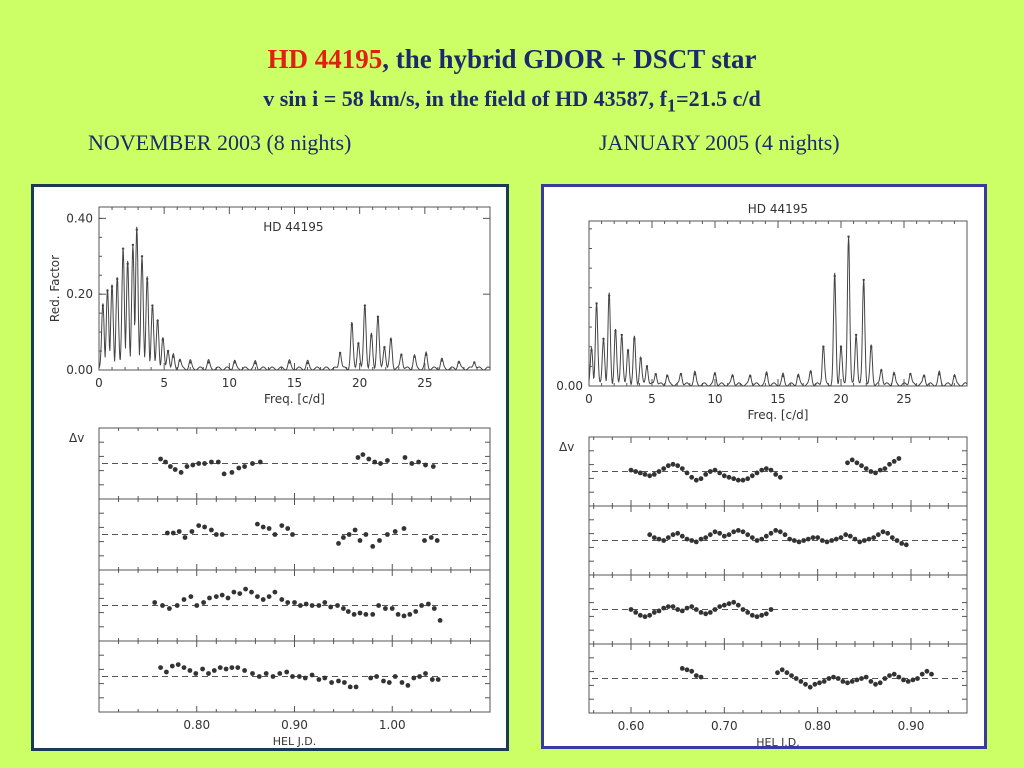  I want to click on right-caption: JANUARY 2005 (4 nights), so click(719, 142).